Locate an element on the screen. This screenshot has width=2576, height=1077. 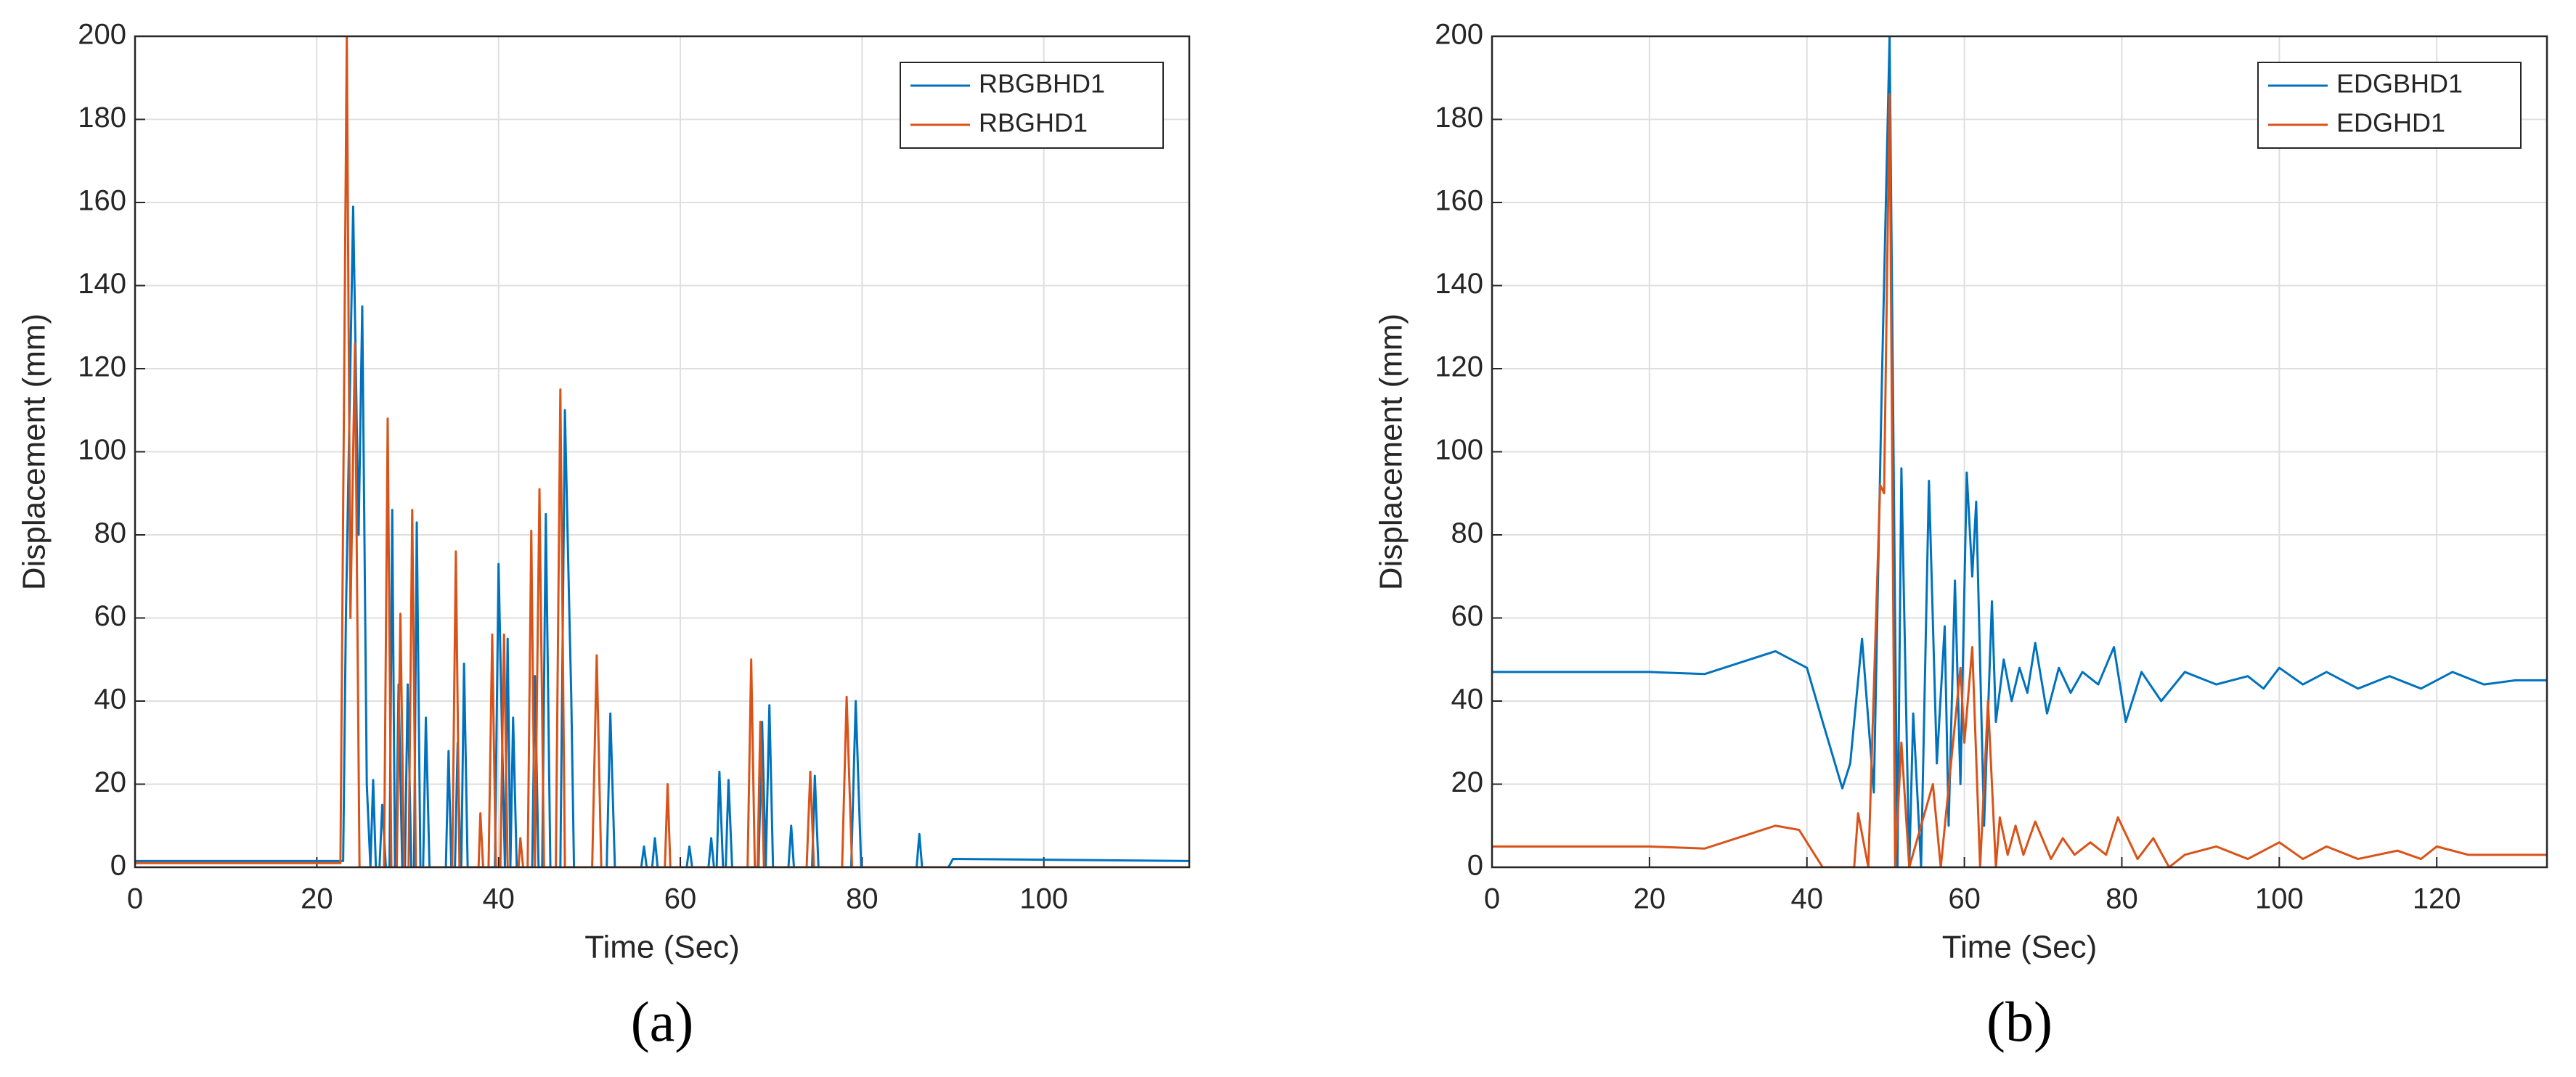
legend-label: EDGHD1 is located at coordinates (2390, 123).